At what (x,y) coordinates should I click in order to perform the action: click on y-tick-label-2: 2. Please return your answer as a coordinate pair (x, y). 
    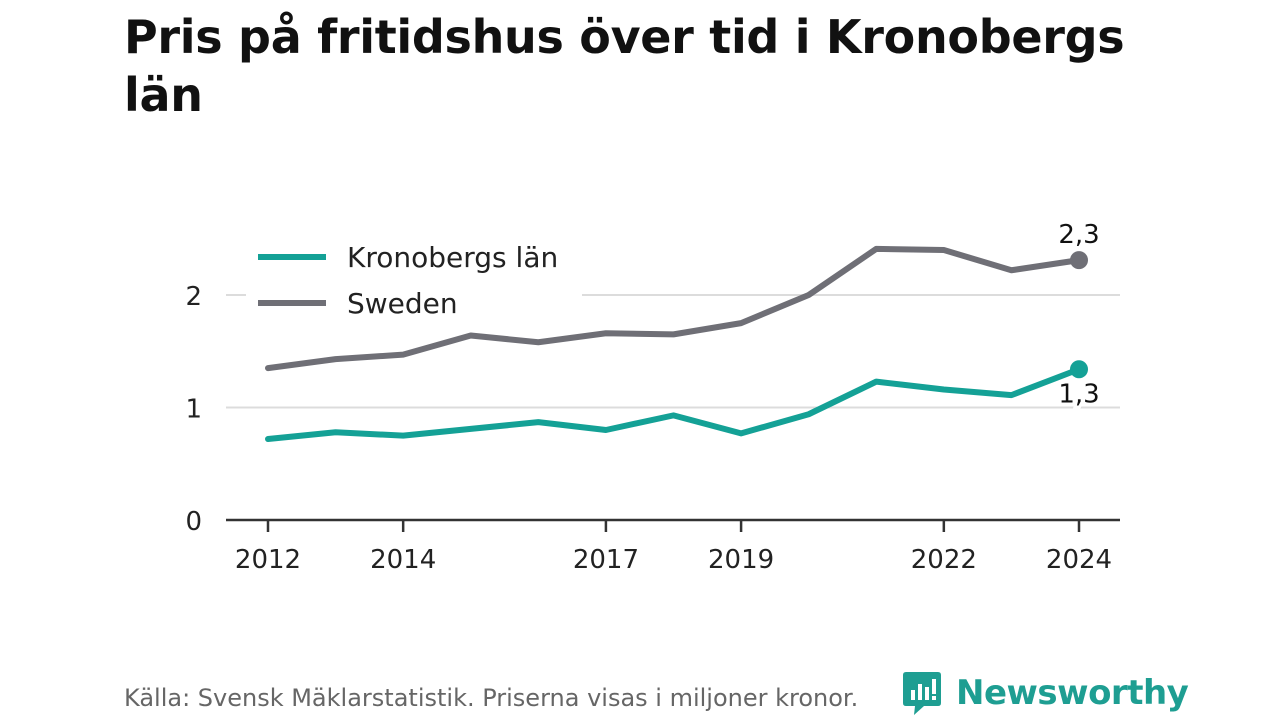
    Looking at the image, I should click on (193, 297).